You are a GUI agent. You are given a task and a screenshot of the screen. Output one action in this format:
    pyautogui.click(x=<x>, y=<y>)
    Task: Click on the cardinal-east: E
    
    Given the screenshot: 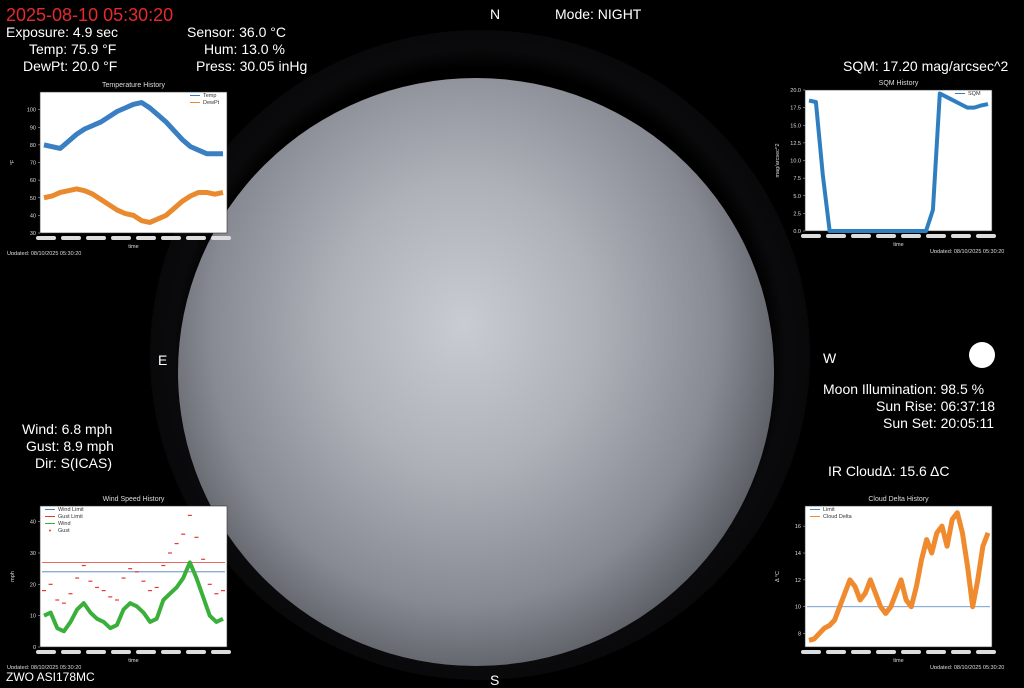 What is the action you would take?
    pyautogui.click(x=163, y=360)
    